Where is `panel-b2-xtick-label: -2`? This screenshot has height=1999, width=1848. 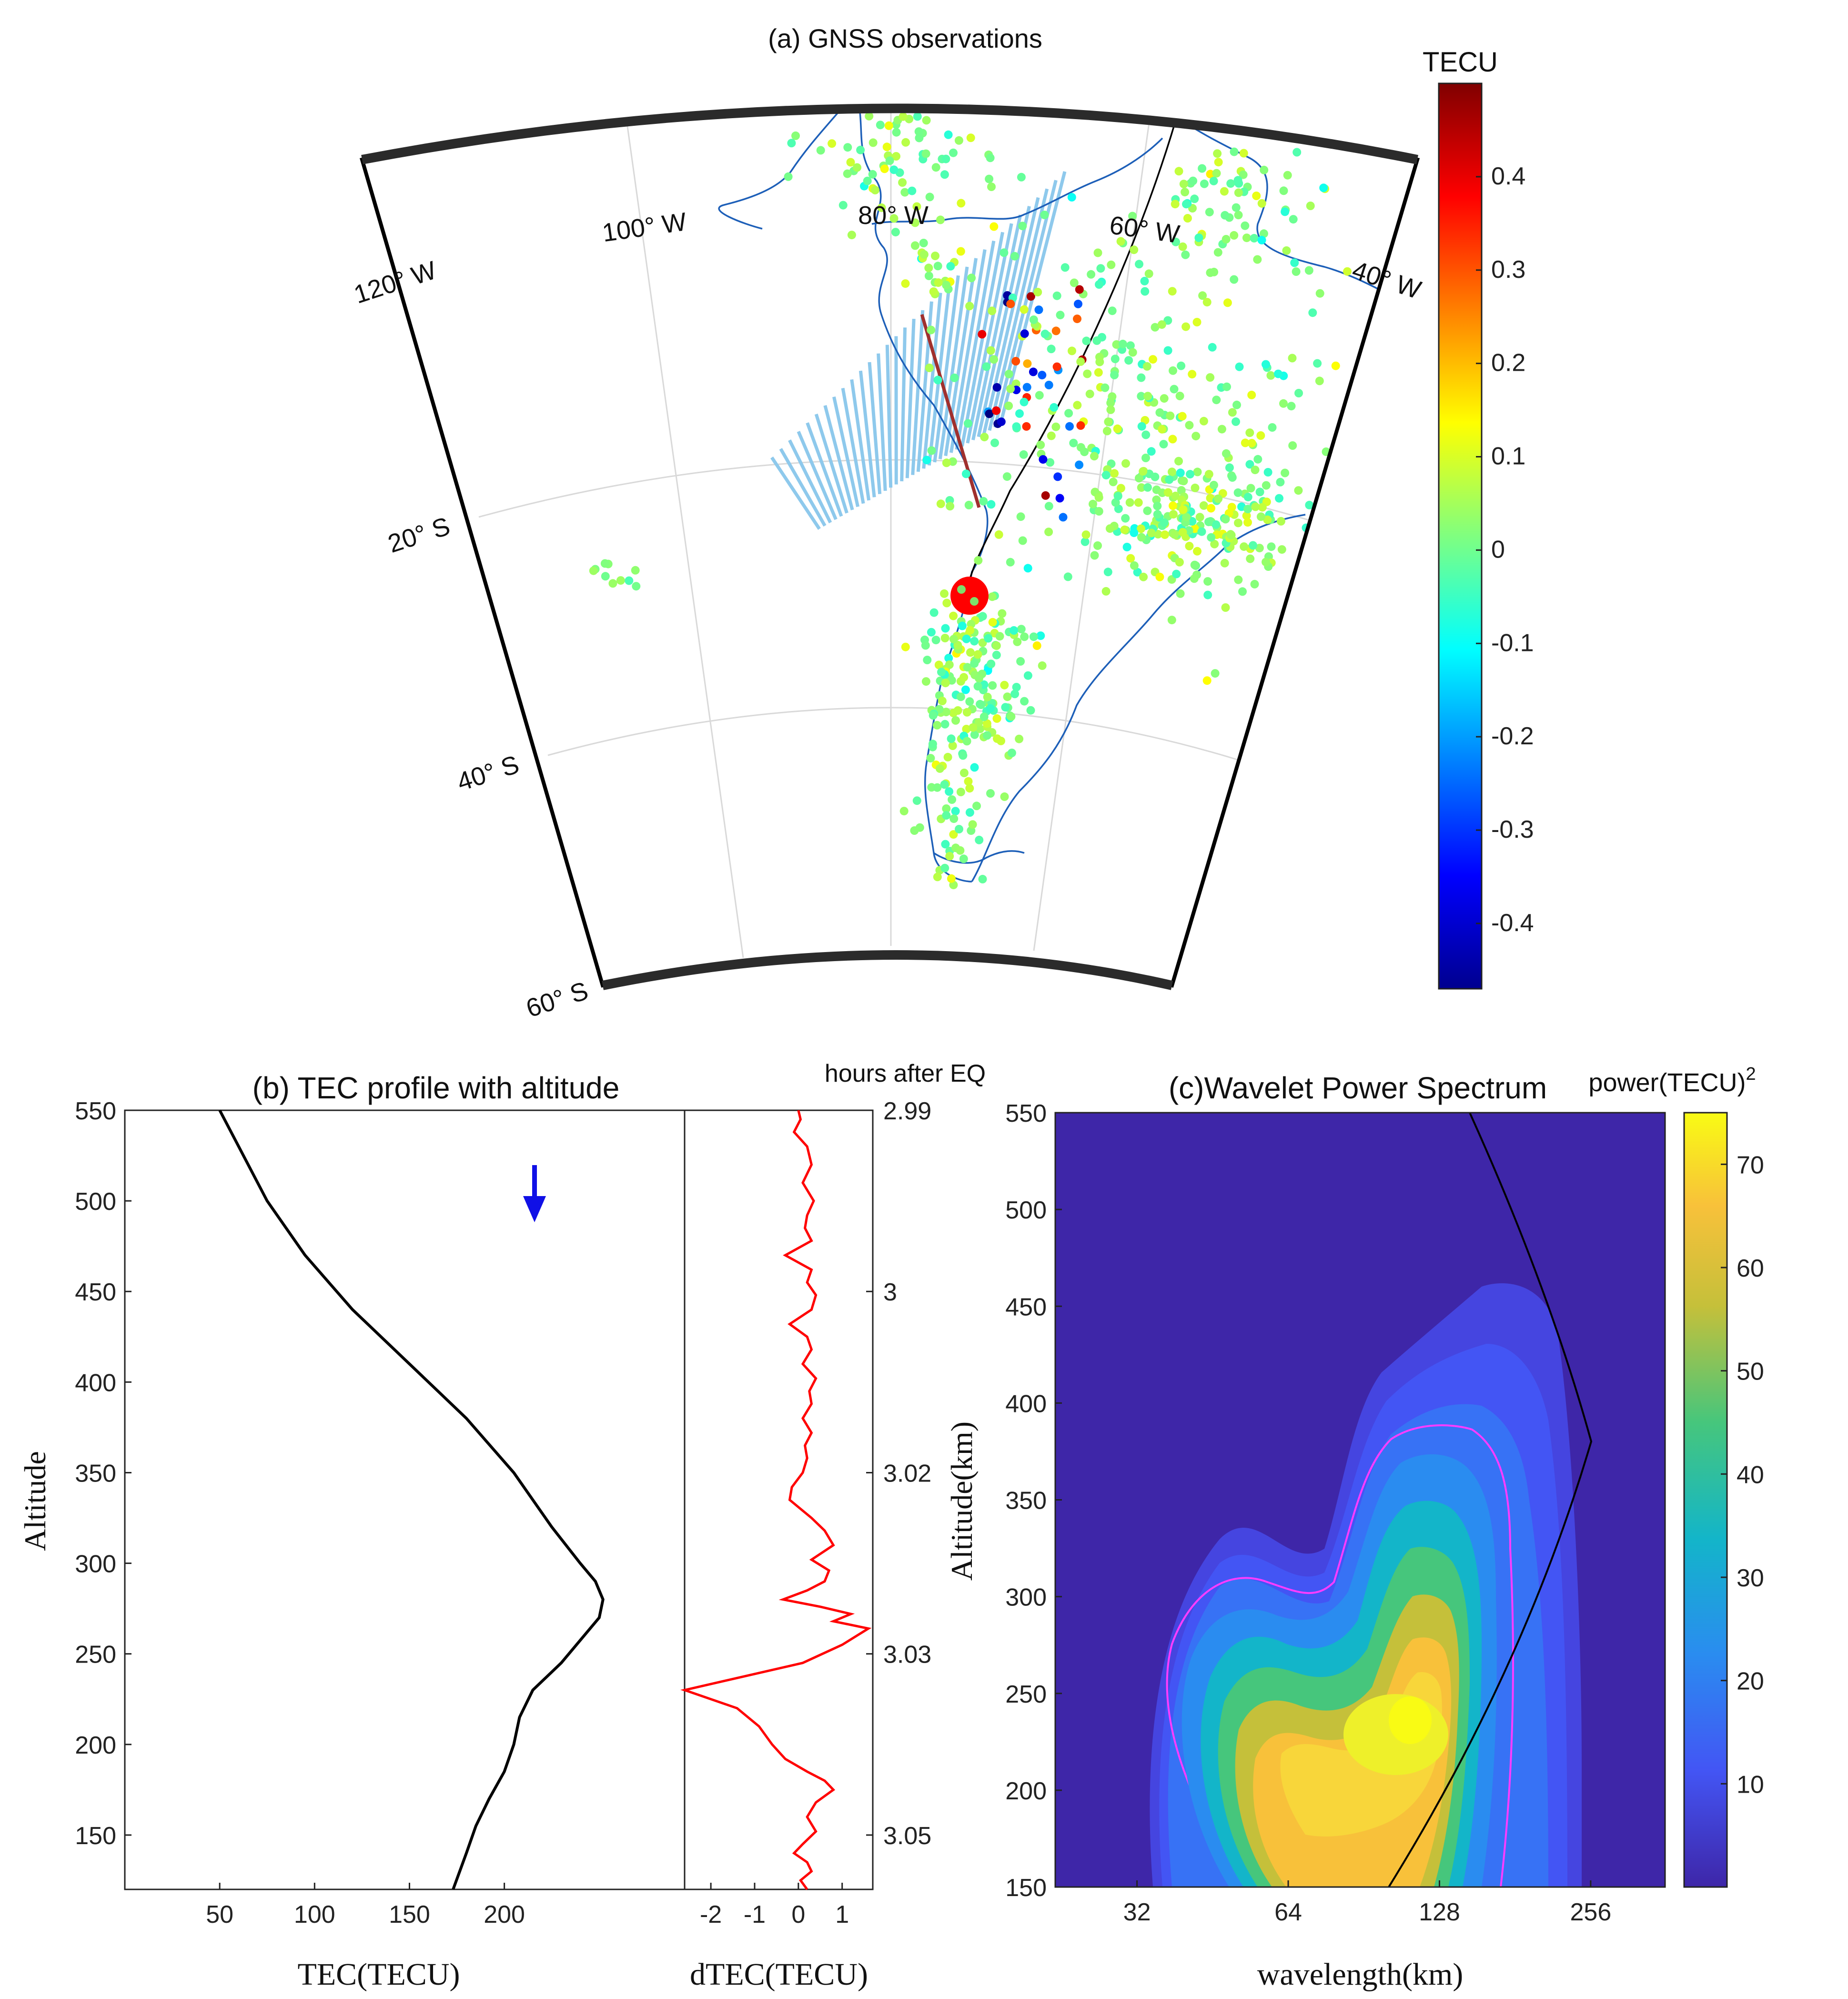 panel-b2-xtick-label: -2 is located at coordinates (711, 1914).